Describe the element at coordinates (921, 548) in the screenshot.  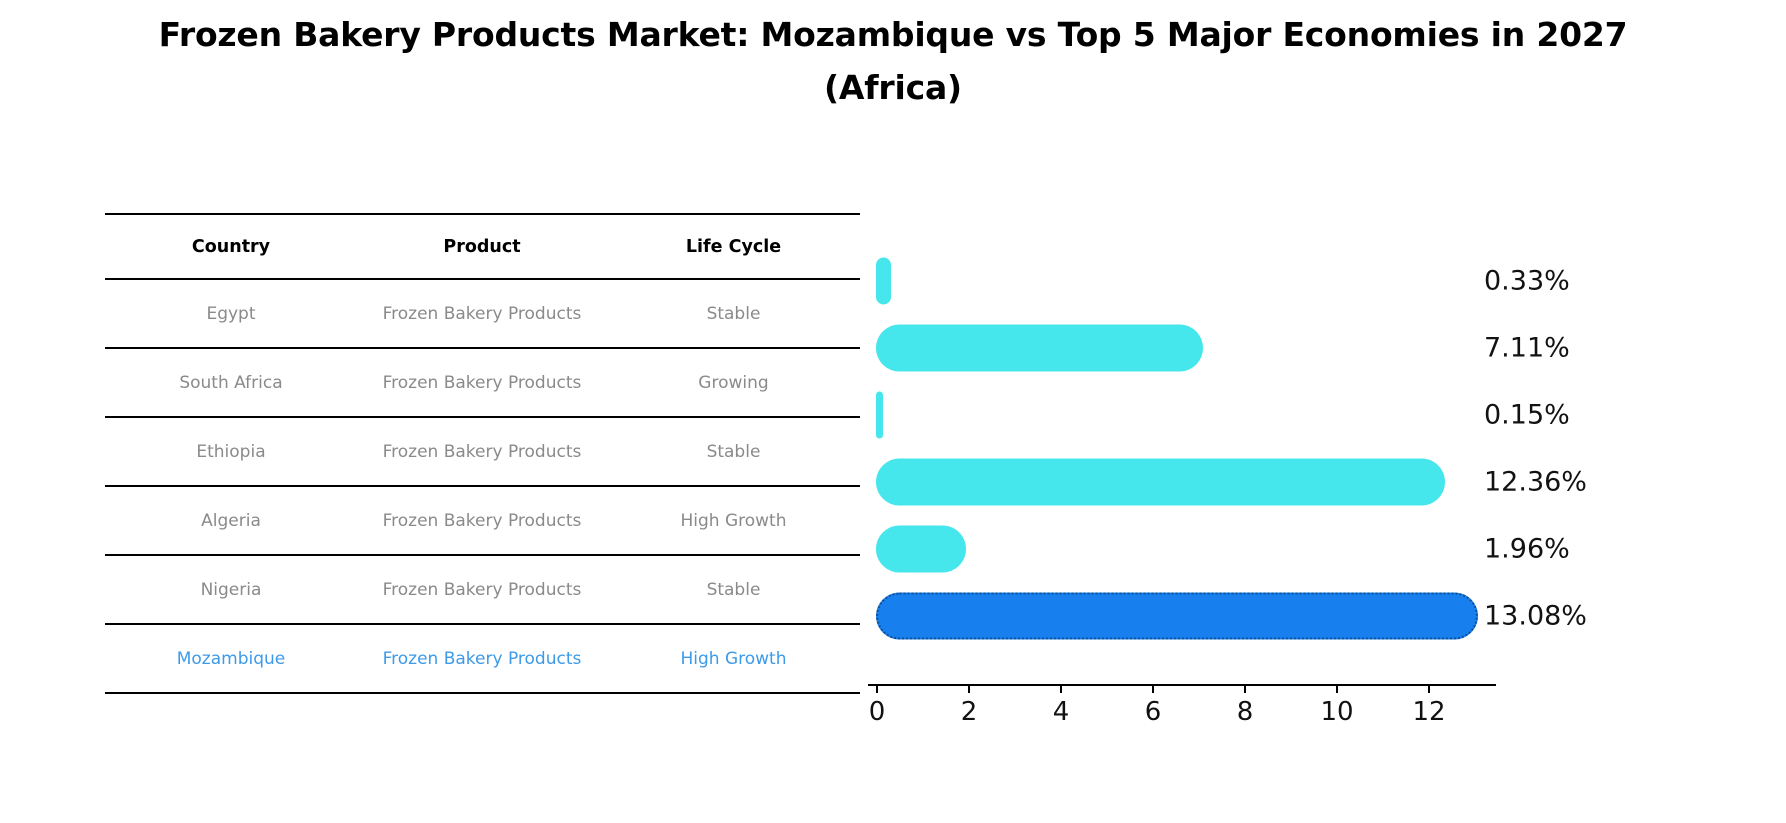
I see `bar-nigeria` at that location.